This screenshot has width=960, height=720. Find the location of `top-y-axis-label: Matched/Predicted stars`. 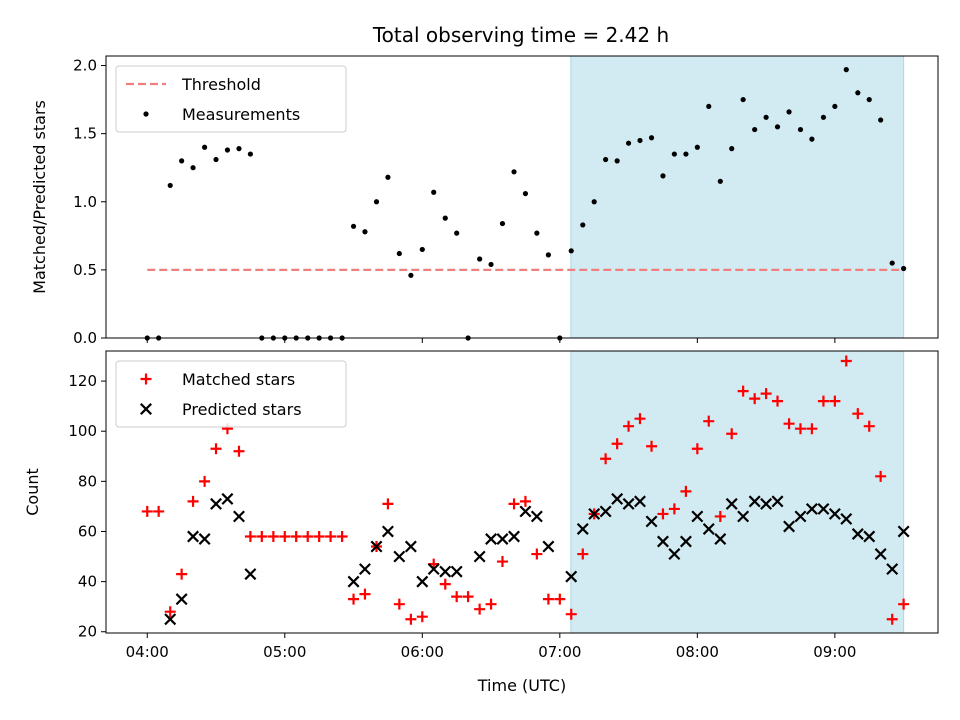

top-y-axis-label: Matched/Predicted stars is located at coordinates (39, 197).